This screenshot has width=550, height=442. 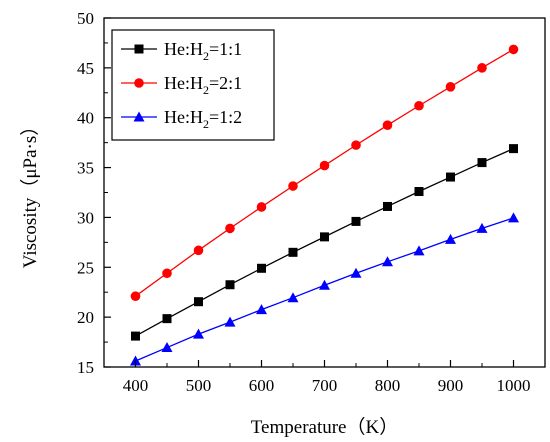 I want to click on y-tick-label: 20, so click(x=85, y=317).